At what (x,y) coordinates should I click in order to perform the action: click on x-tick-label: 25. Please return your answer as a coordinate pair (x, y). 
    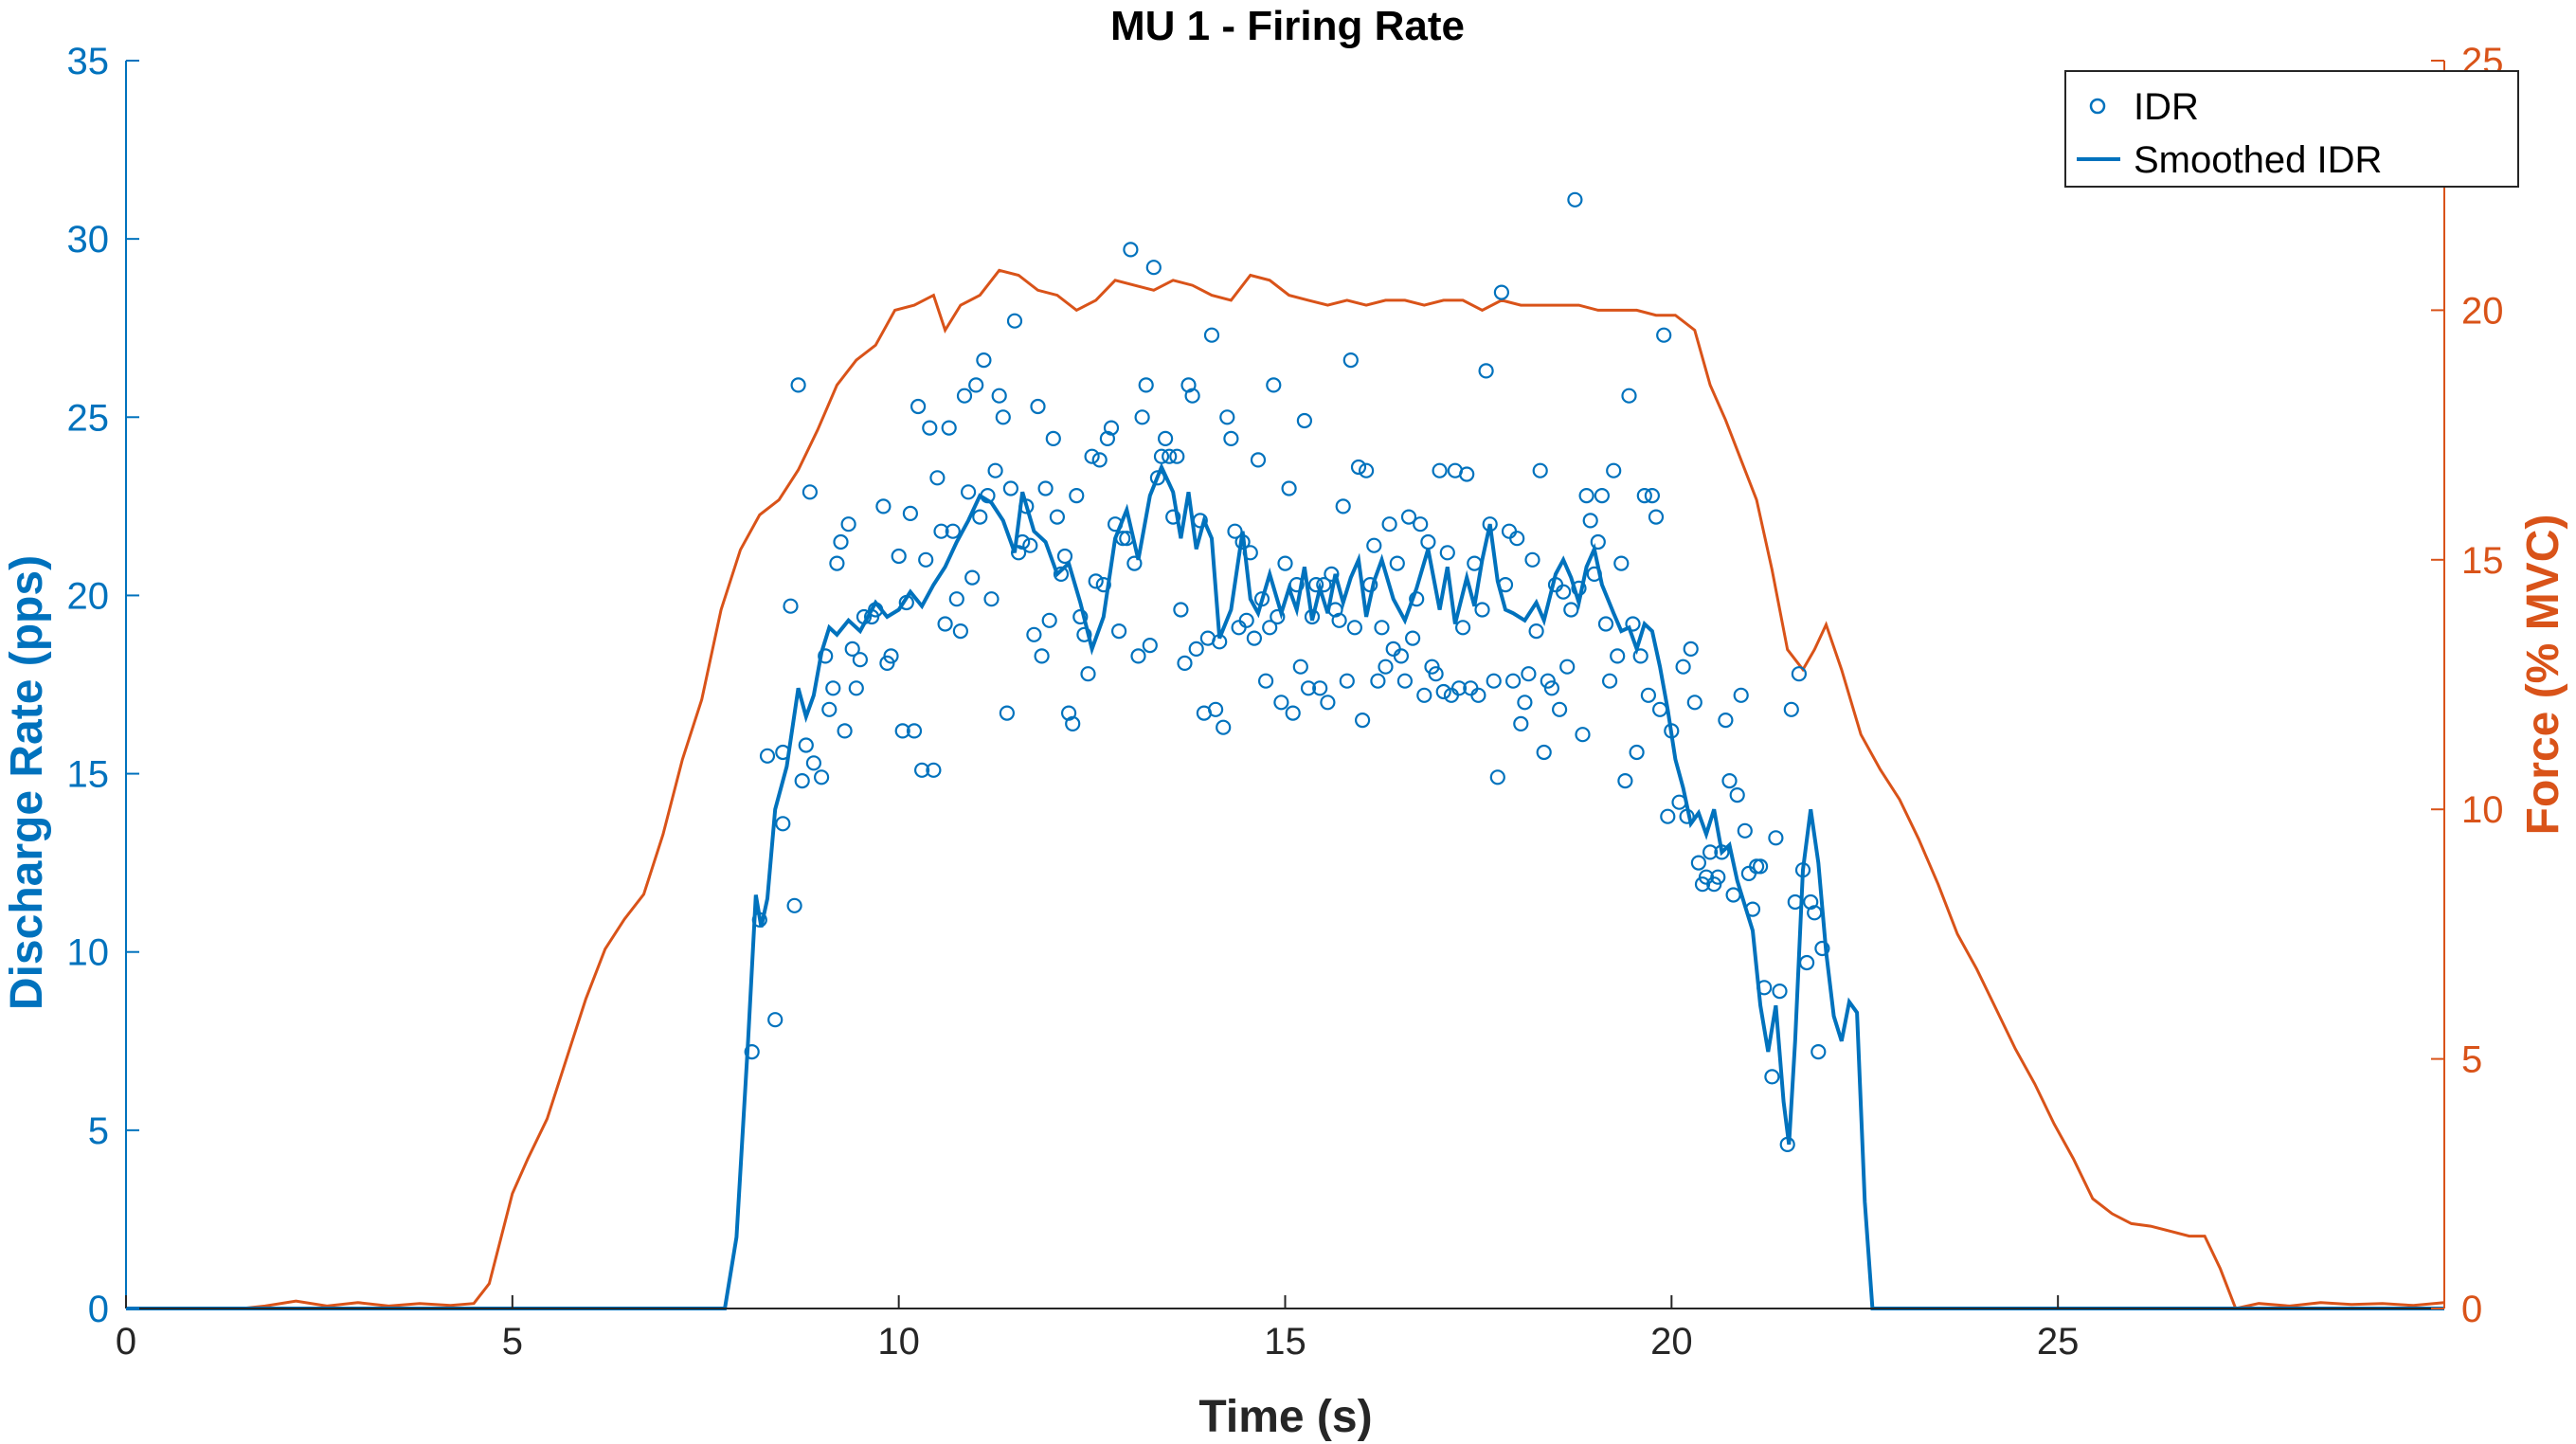
    Looking at the image, I should click on (2058, 1342).